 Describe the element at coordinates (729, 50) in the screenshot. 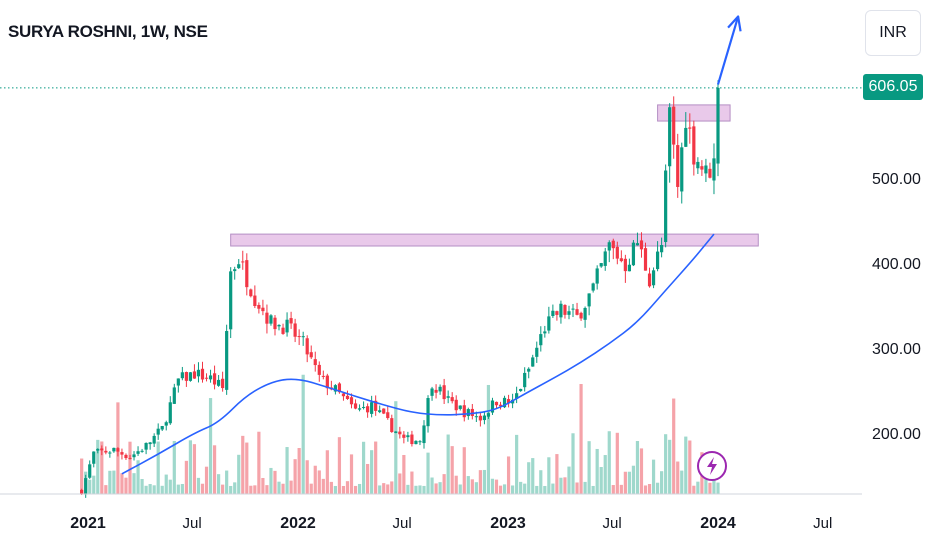

I see `projection-arrow` at that location.